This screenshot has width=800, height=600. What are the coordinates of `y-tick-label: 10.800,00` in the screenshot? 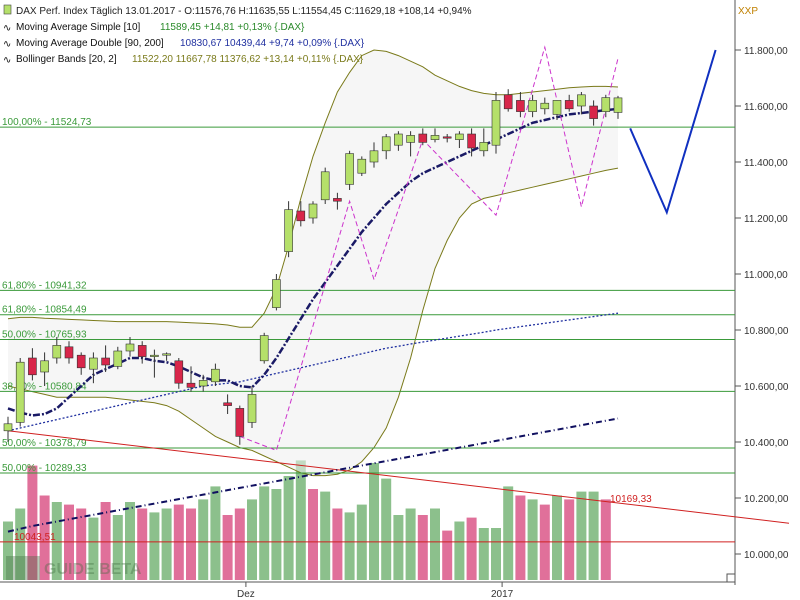 It's located at (766, 331).